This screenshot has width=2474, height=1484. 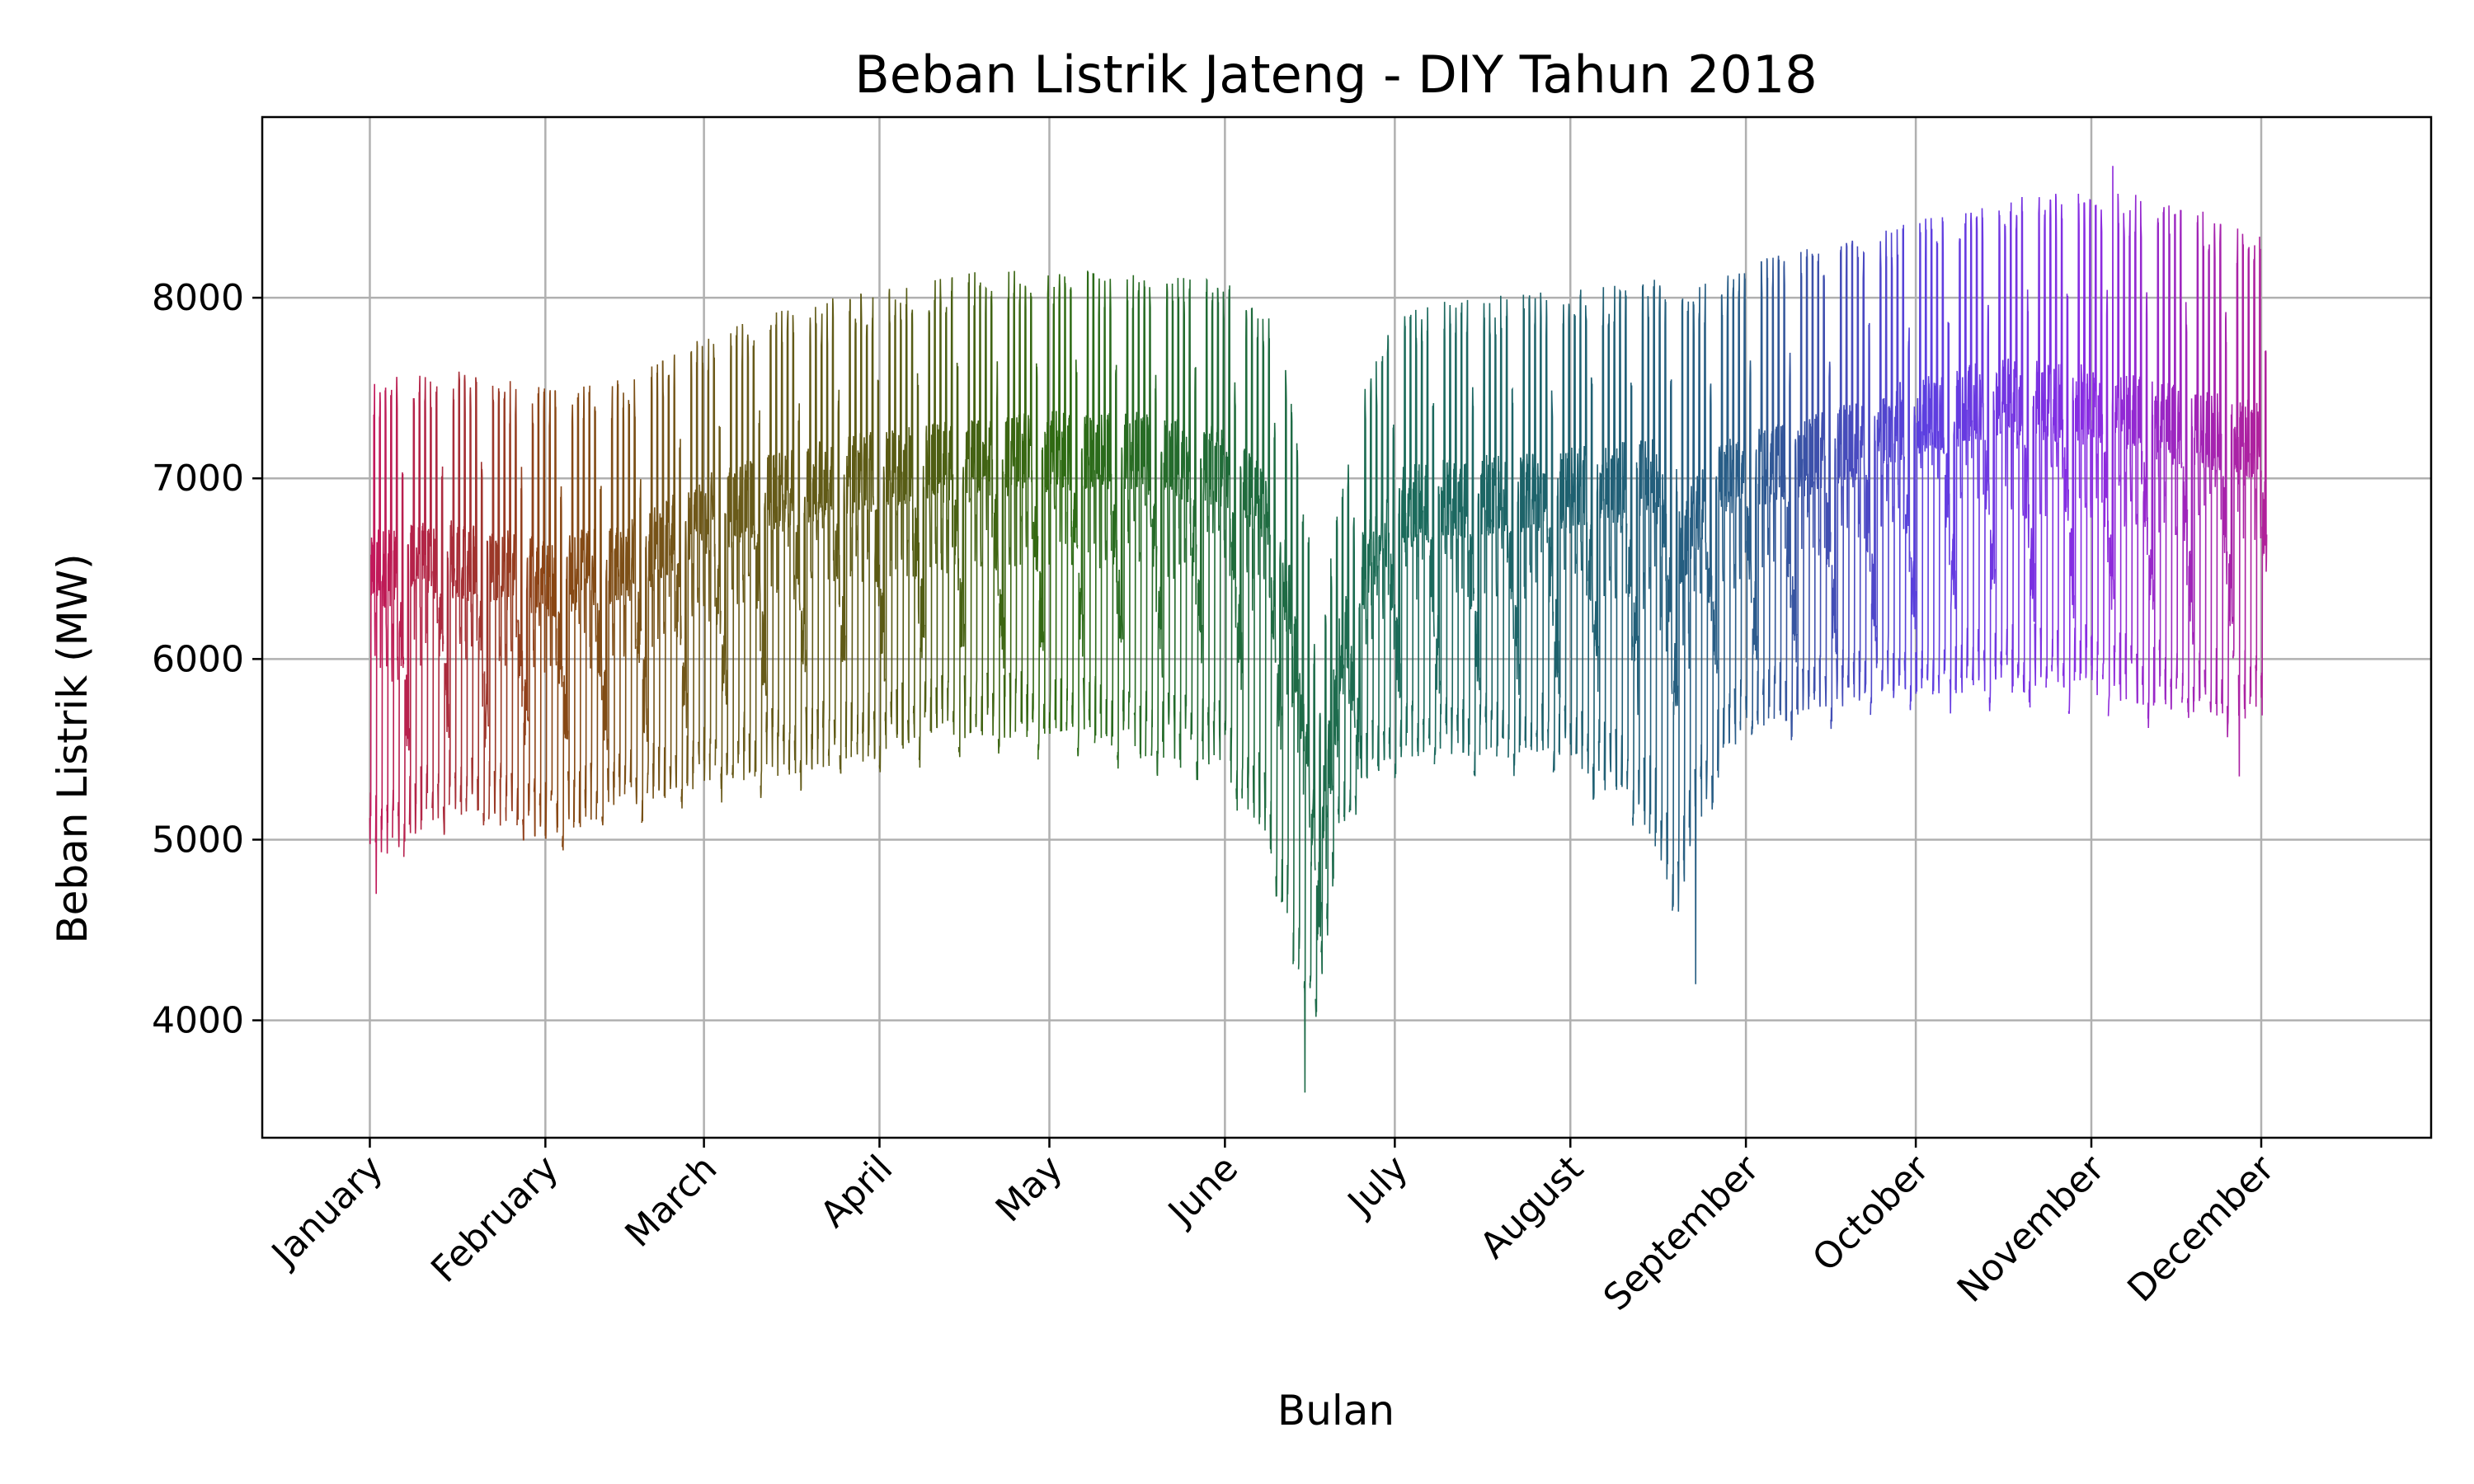 What do you see at coordinates (198, 659) in the screenshot?
I see `y-tick-label: 6000` at bounding box center [198, 659].